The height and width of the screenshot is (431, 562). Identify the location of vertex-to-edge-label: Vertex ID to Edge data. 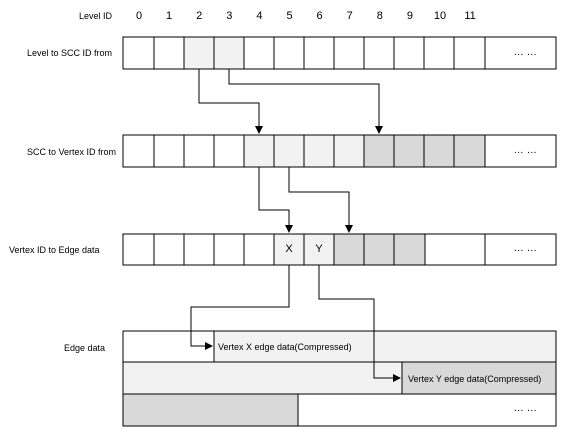
(54, 250).